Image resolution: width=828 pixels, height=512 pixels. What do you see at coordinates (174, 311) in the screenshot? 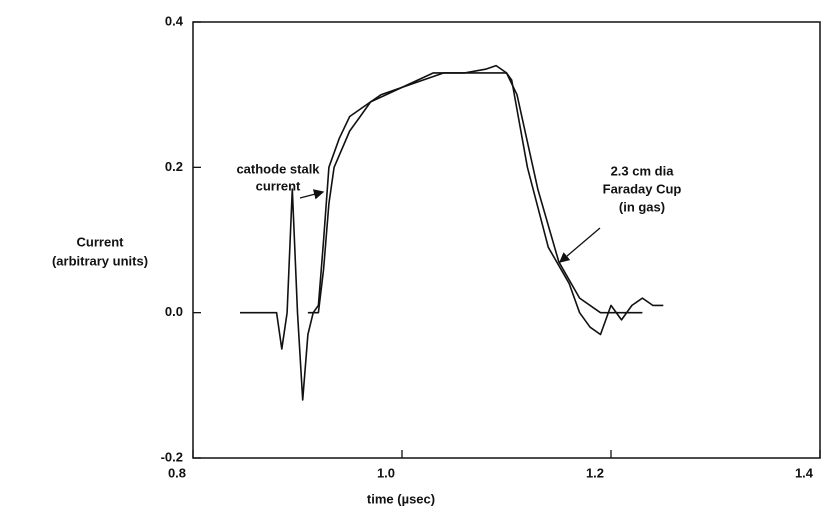
I see `y-tick-label: 0.0` at bounding box center [174, 311].